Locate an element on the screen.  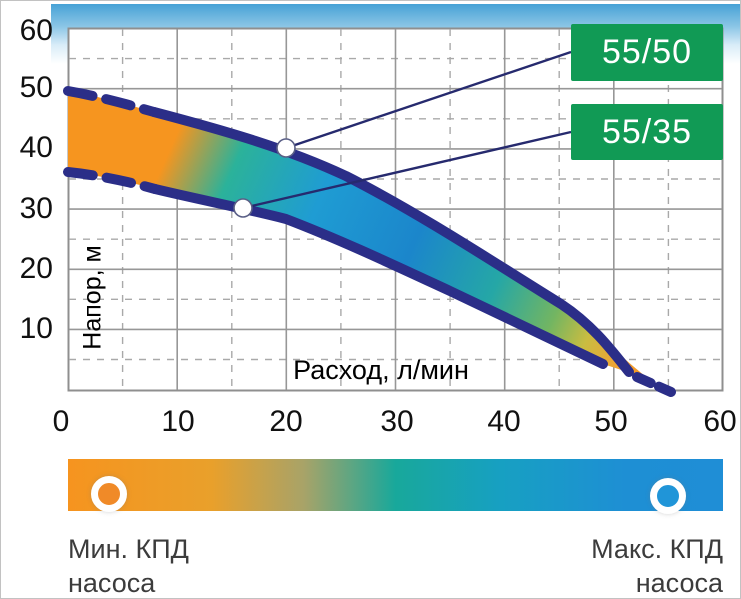
callout-label-5550: 55/50 is located at coordinates (647, 52).